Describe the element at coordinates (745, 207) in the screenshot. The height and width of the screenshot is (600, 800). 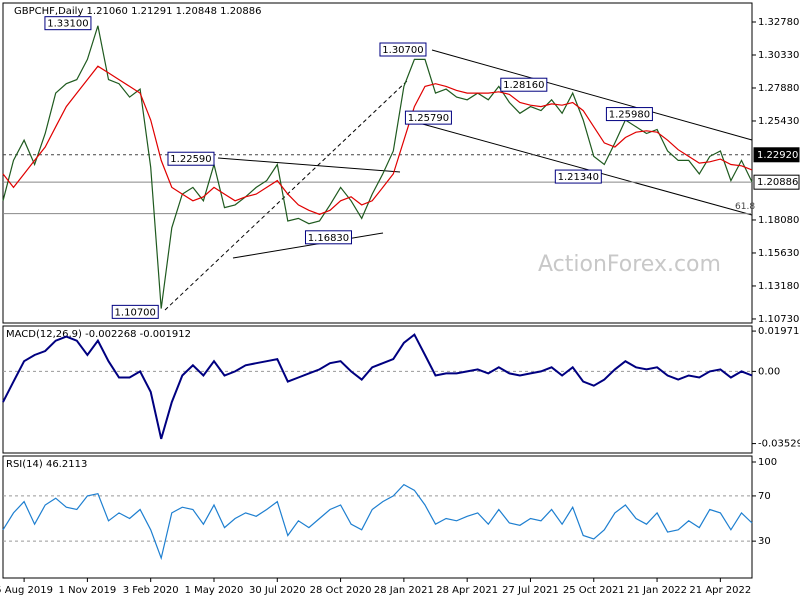
I see `level-label: 61.8` at that location.